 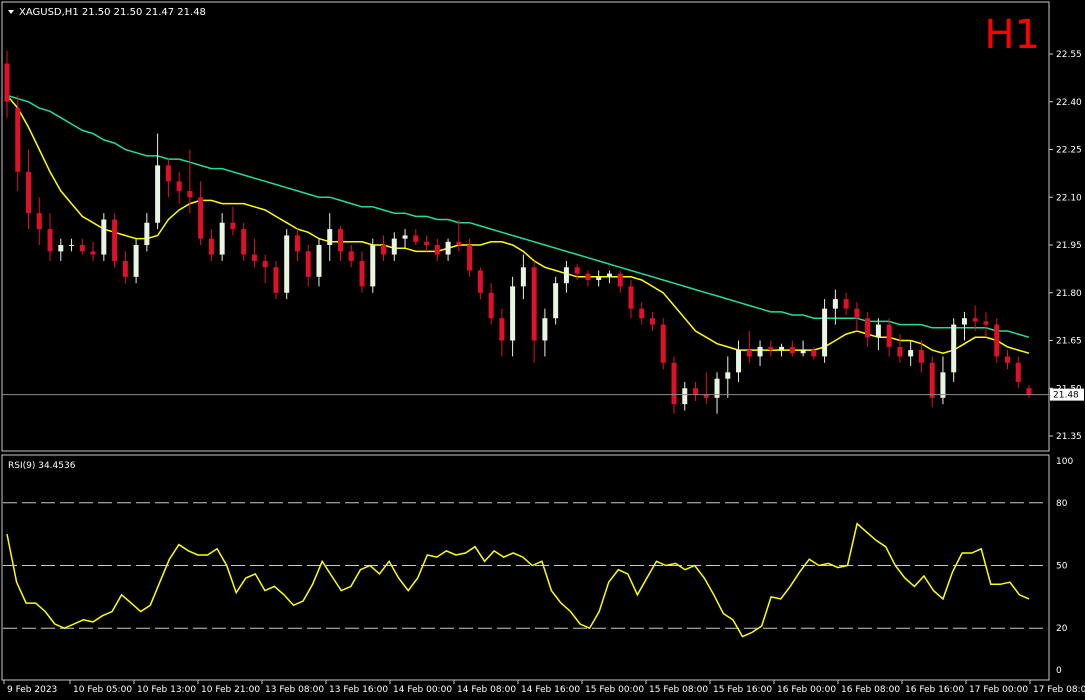 I want to click on time-tick-label: 14 Feb 16:00, so click(x=550, y=690).